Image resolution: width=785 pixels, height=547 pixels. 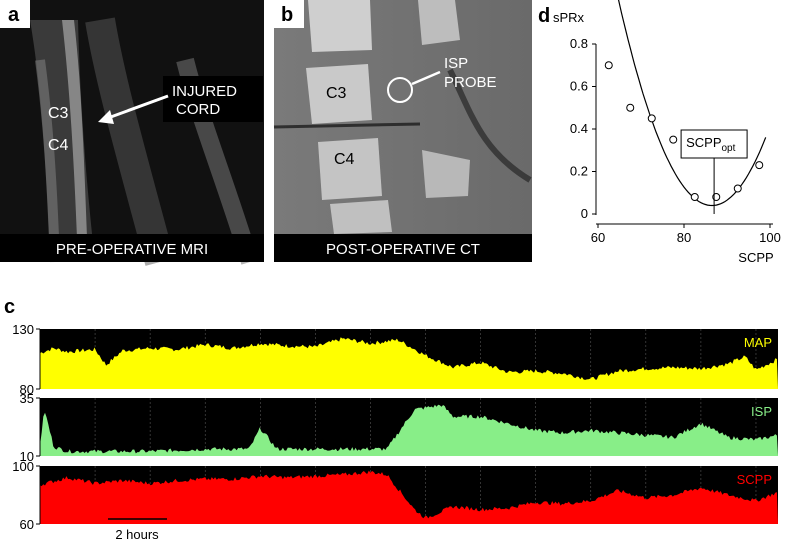 I want to click on trace-name-map: MAP, so click(x=758, y=342).